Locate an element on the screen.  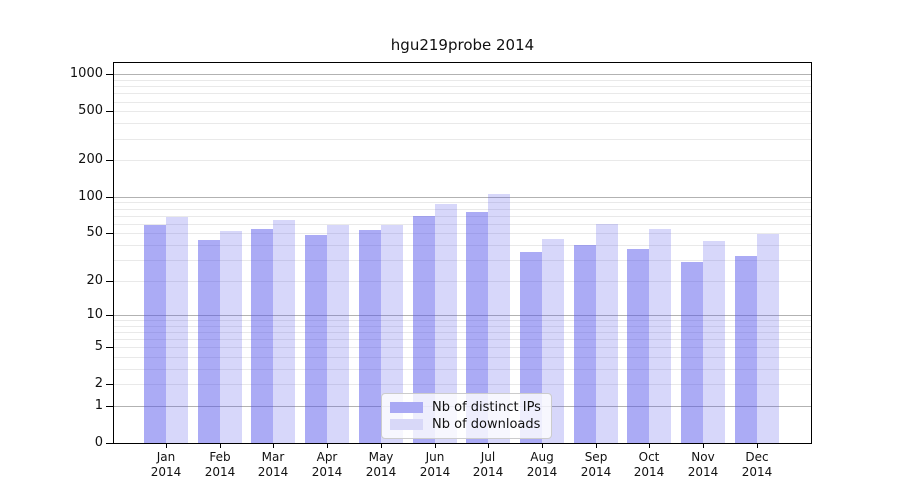
chart-title: hgu219probe 2014 is located at coordinates (462, 45).